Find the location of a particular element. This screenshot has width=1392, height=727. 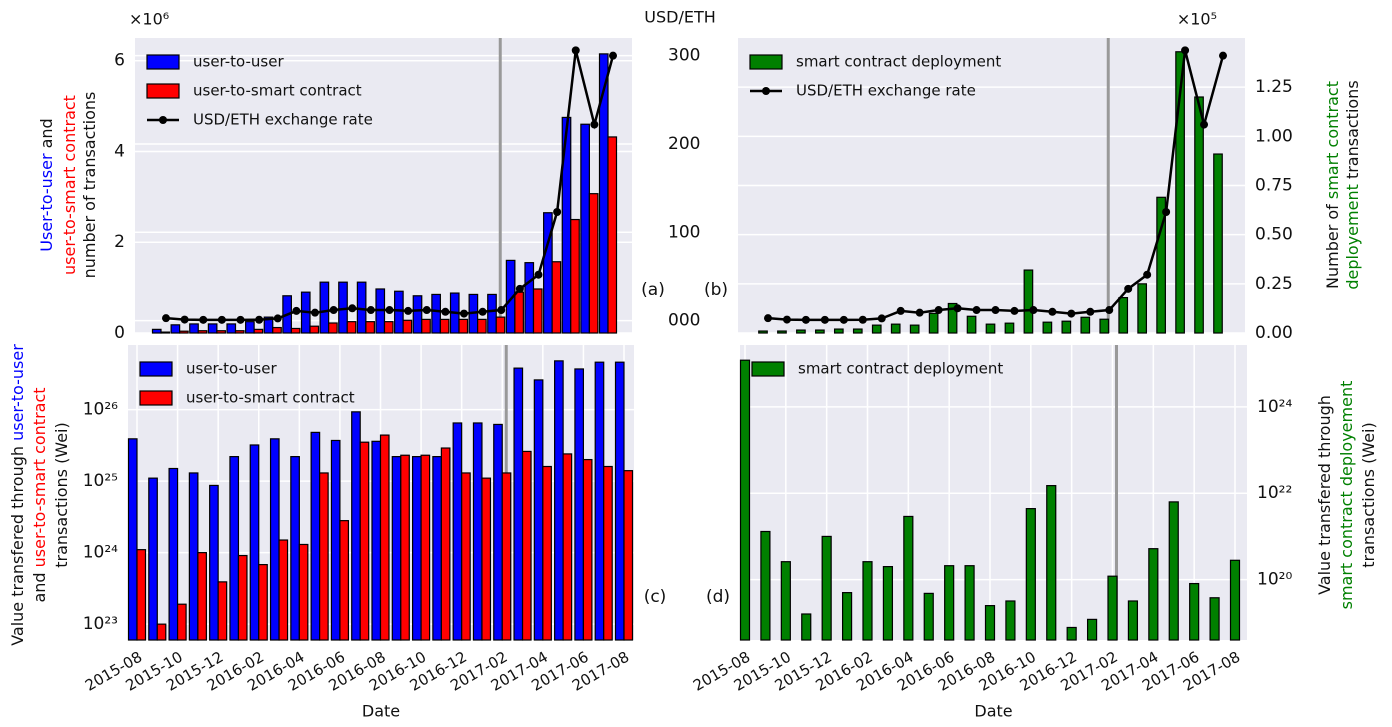

y-axis-label-part: transactions is located at coordinates (1352, 132).